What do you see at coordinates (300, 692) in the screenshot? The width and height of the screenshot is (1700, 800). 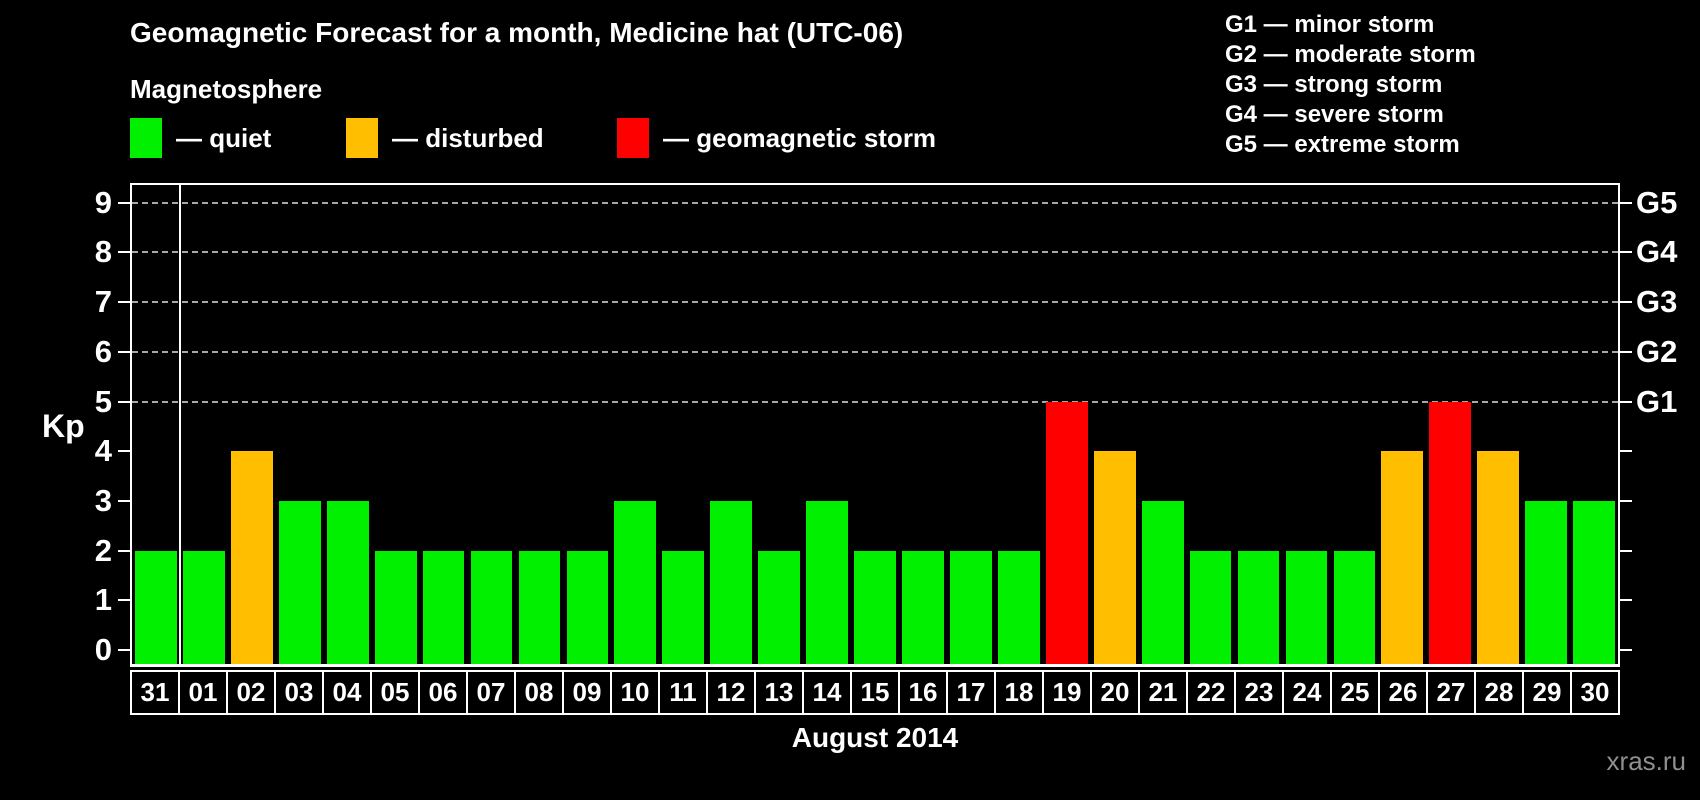 I see `day-label-03: 03` at bounding box center [300, 692].